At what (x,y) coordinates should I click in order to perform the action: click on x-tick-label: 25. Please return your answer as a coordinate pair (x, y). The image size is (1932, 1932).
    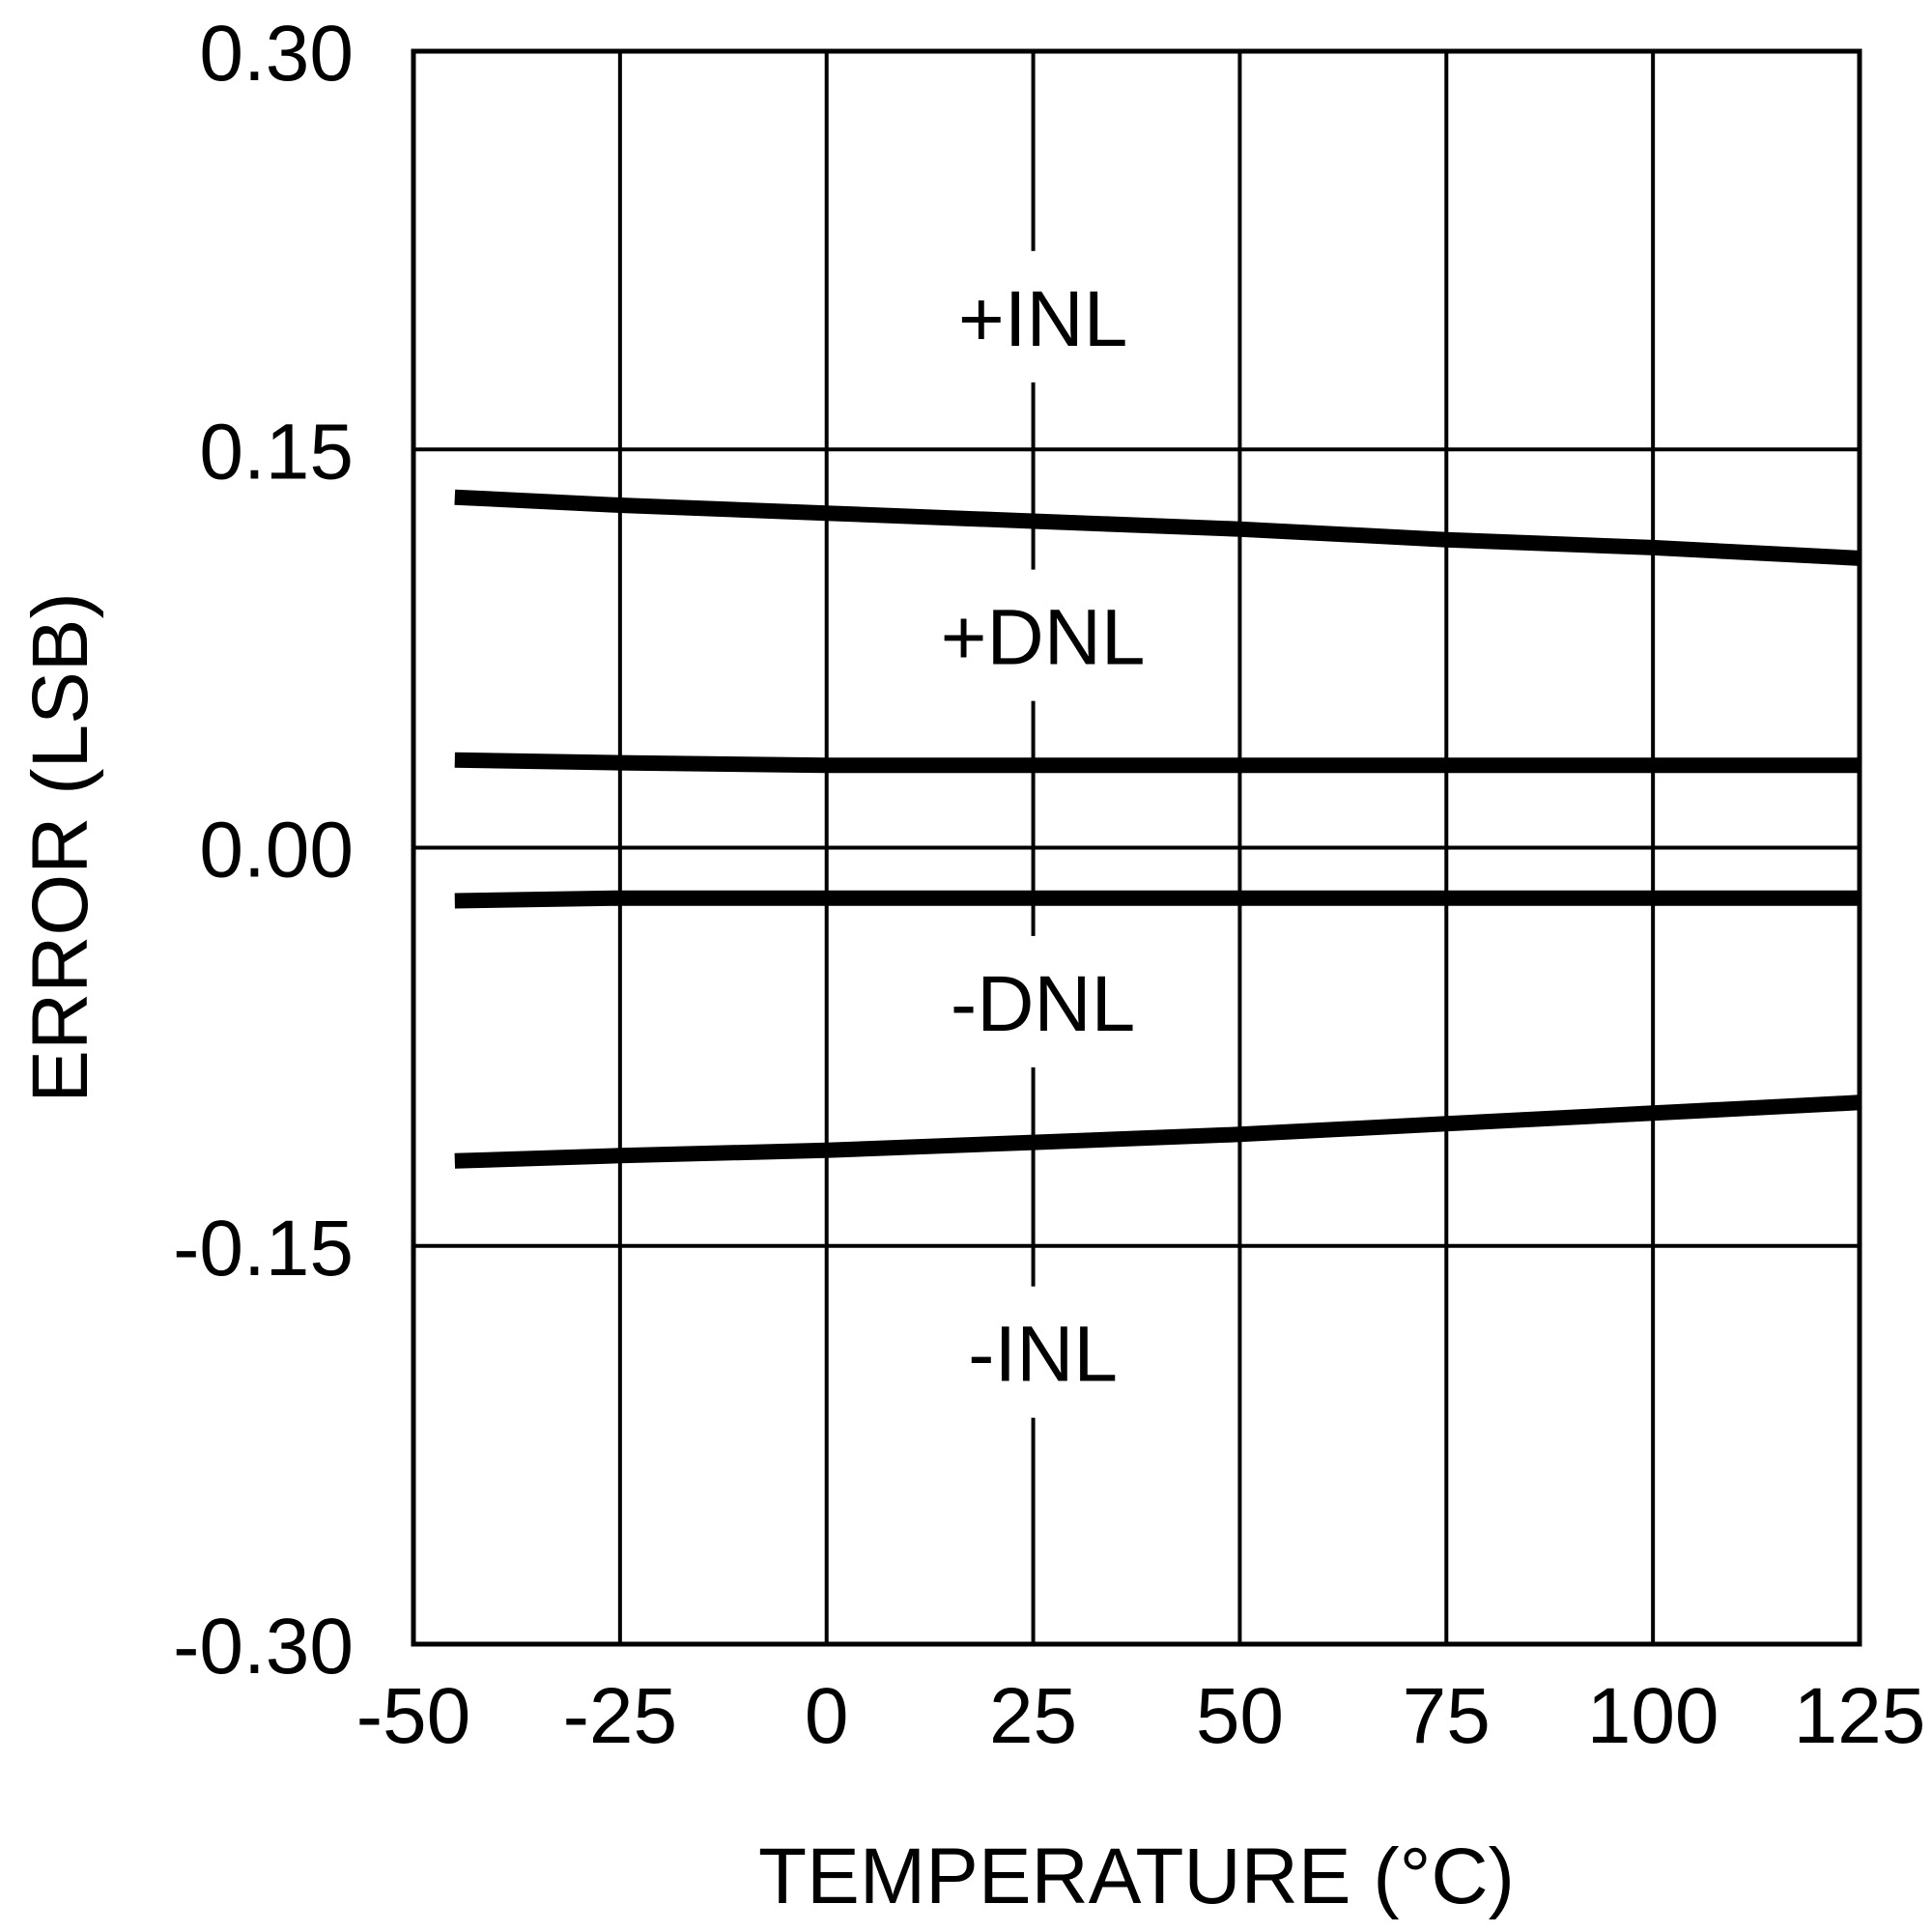
    Looking at the image, I should click on (1033, 1716).